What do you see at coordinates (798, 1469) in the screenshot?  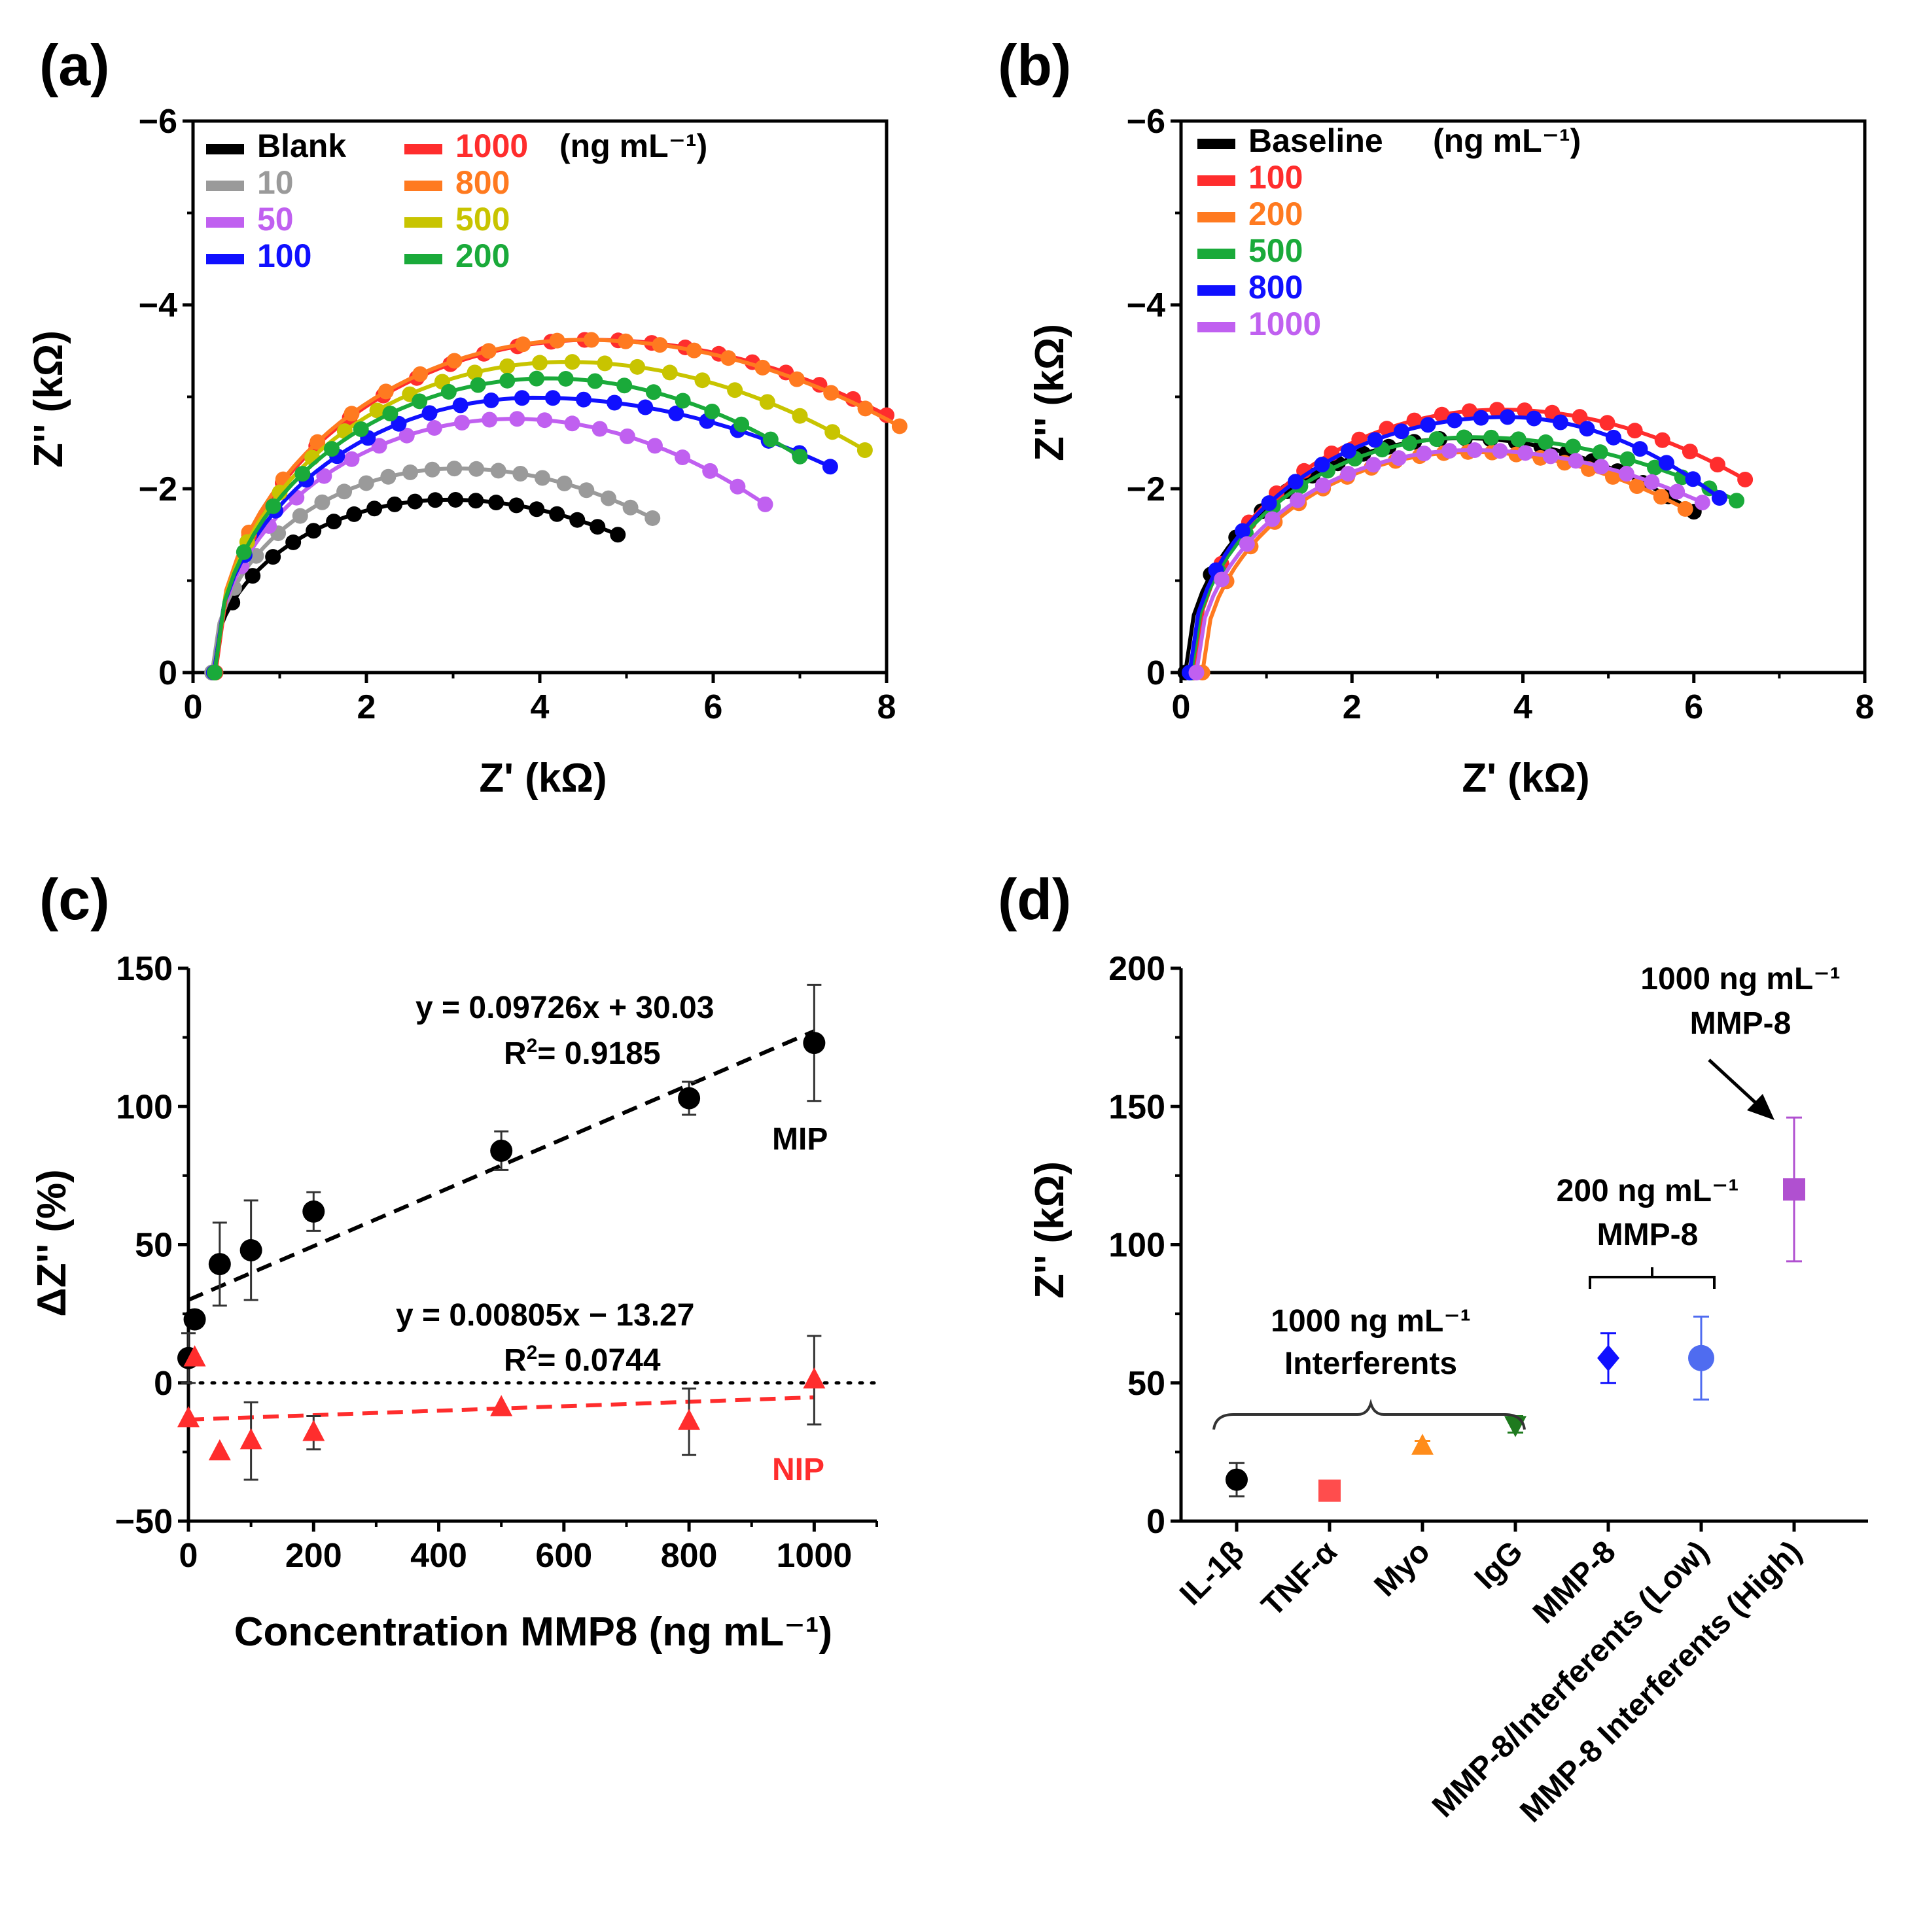 I see `nip-series-label: NIP` at bounding box center [798, 1469].